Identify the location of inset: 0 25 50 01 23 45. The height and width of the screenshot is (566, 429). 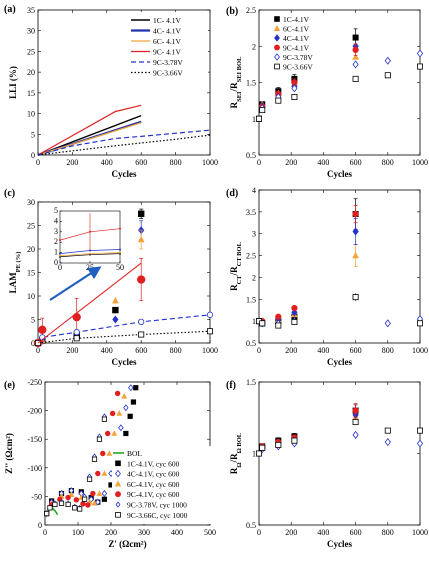
(86, 253).